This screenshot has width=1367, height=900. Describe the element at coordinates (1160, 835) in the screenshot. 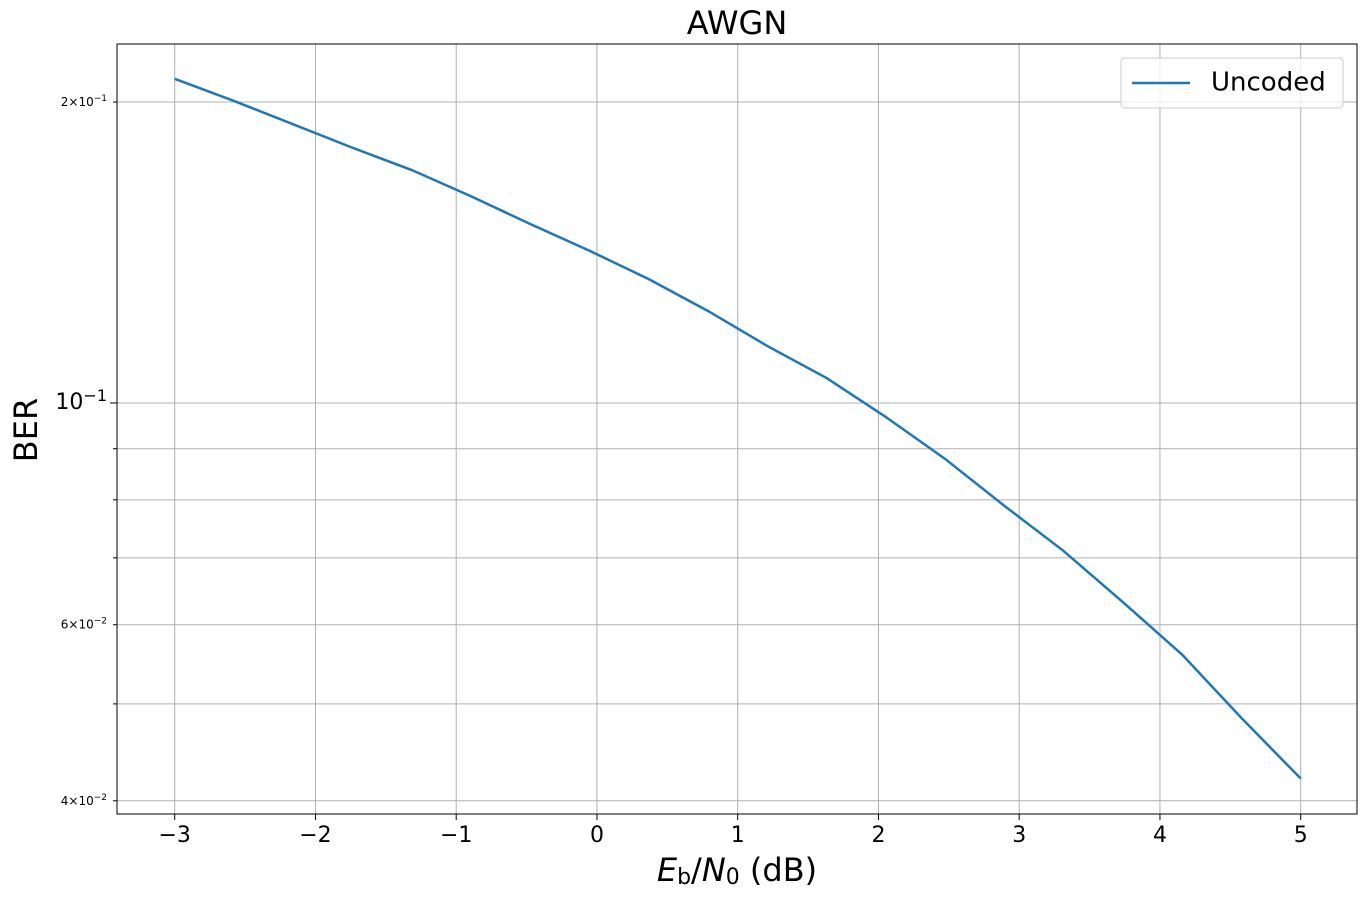

I see `x-tick-label: 4` at that location.